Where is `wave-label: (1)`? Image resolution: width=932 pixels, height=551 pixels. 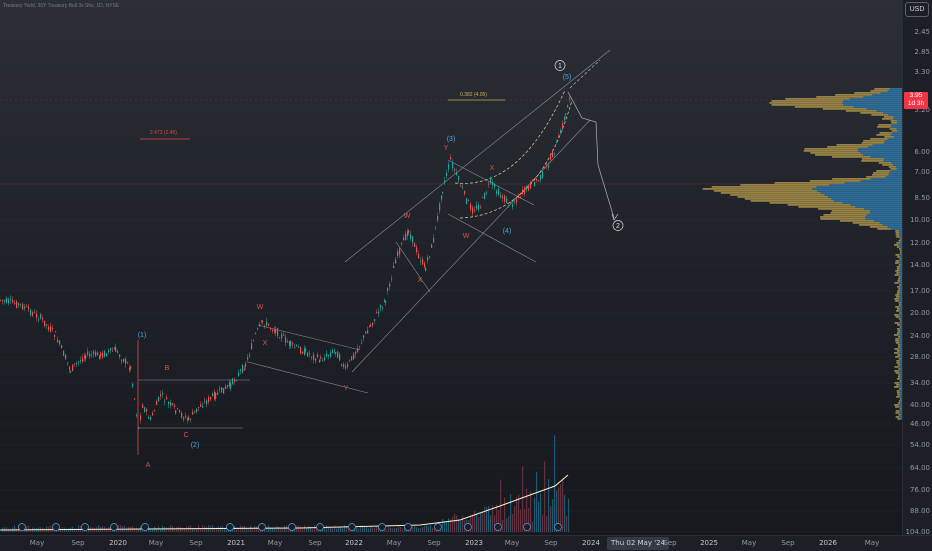
wave-label: (1) is located at coordinates (142, 335).